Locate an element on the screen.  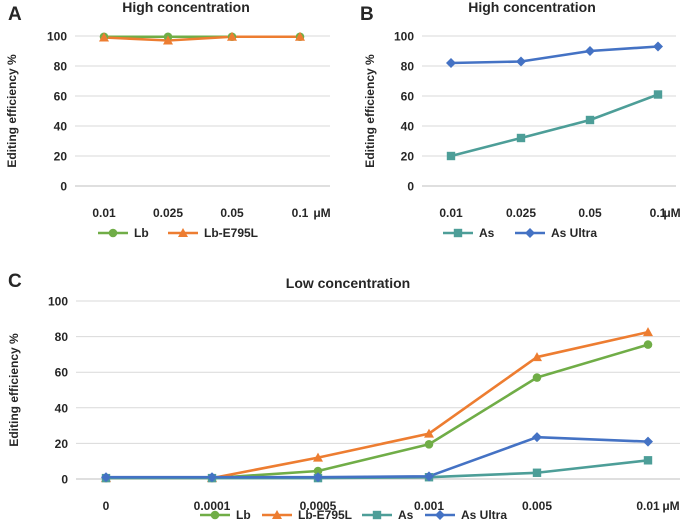
x-tick-label: 0.0001 is located at coordinates (212, 506).